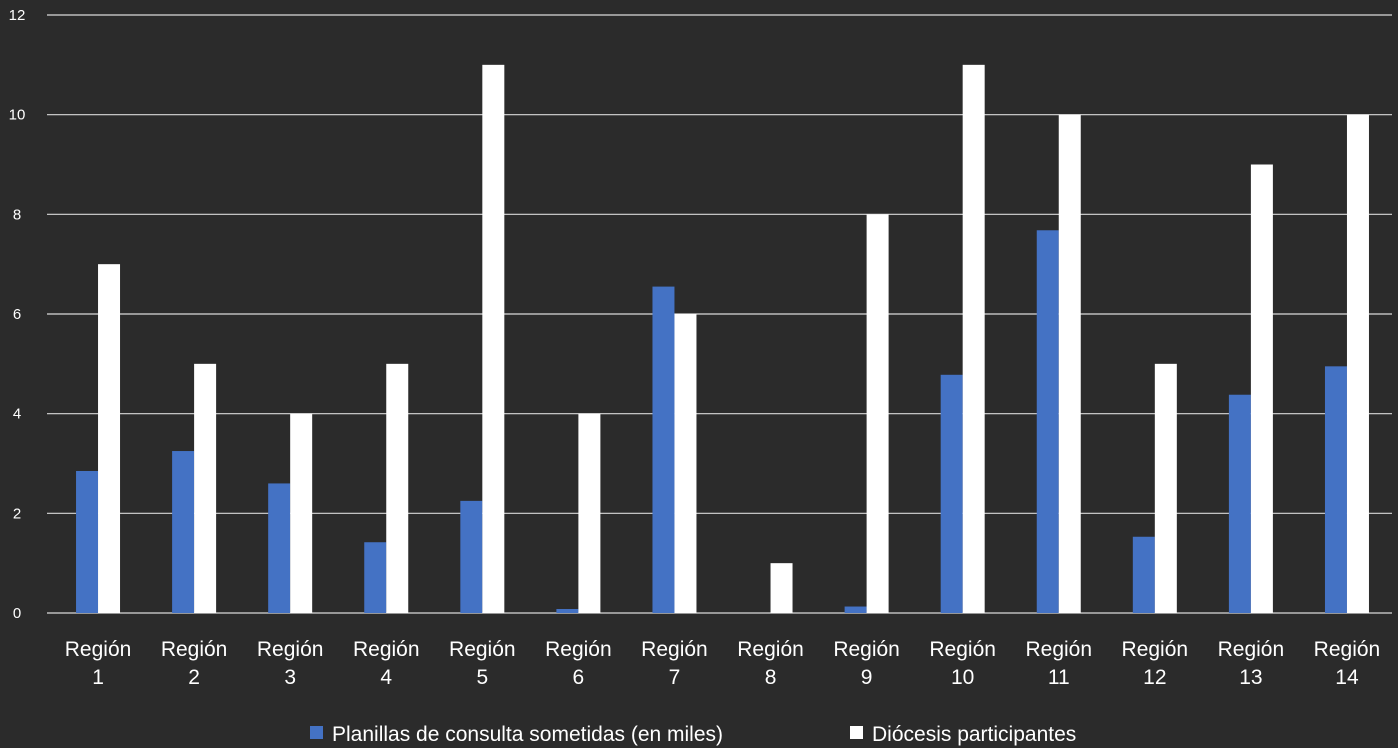 The image size is (1398, 748). I want to click on y-tick-label: 8, so click(17, 214).